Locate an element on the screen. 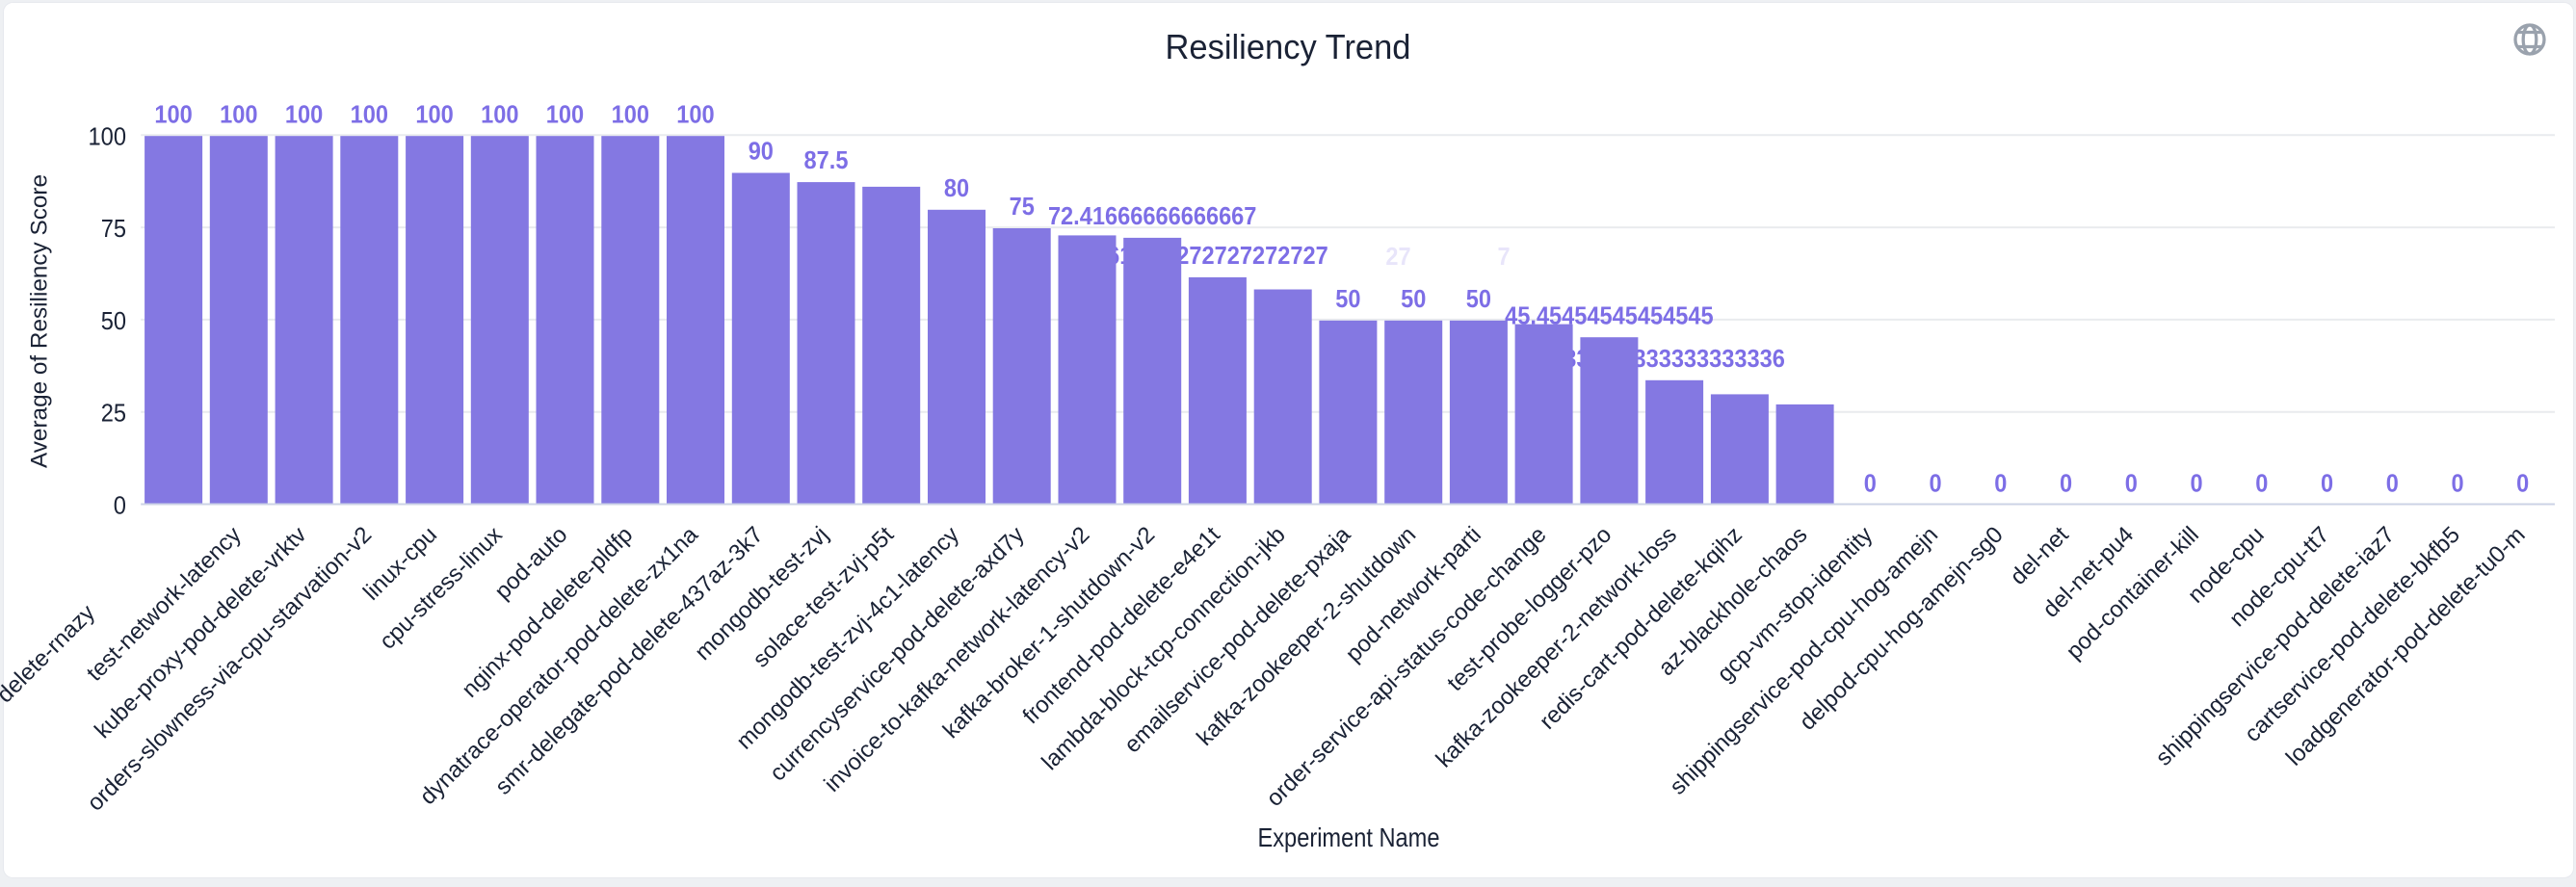 The image size is (2576, 887). svg-text: 72.41666666666667 is located at coordinates (1152, 215).